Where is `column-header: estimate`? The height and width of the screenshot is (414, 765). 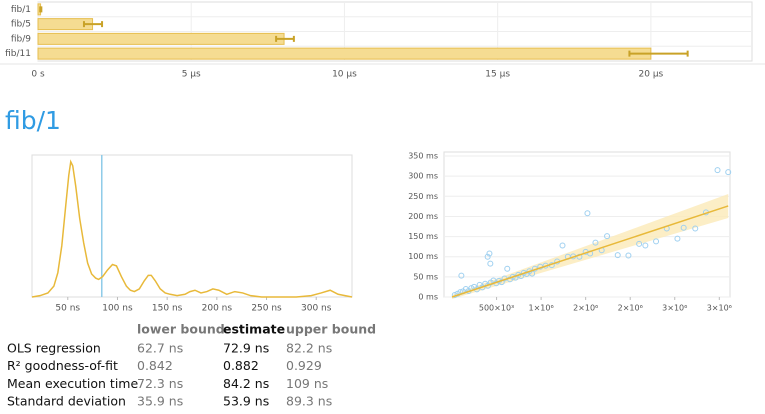 column-header: estimate is located at coordinates (254, 329).